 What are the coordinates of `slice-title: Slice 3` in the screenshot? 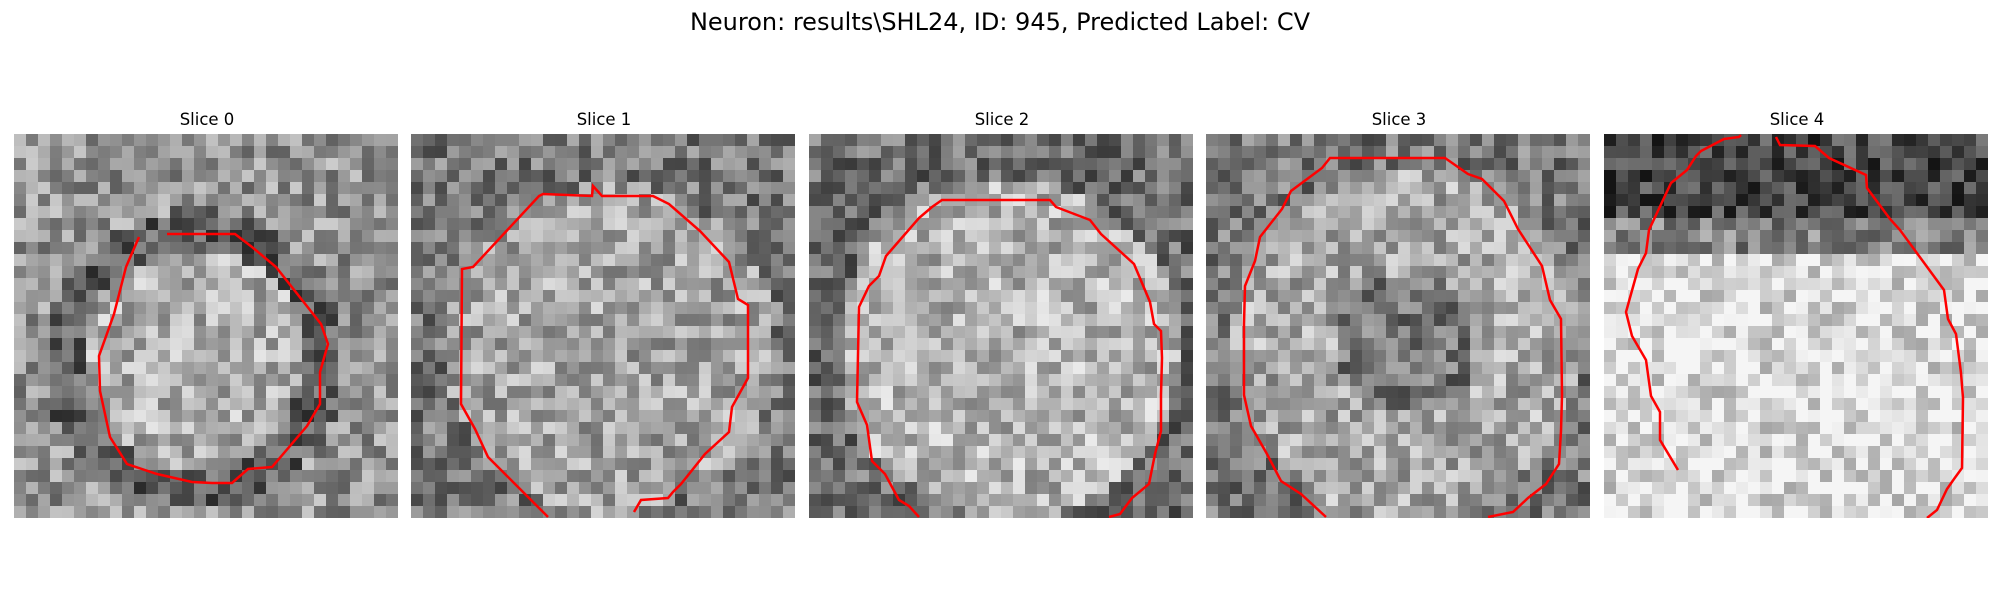 It's located at (1399, 119).